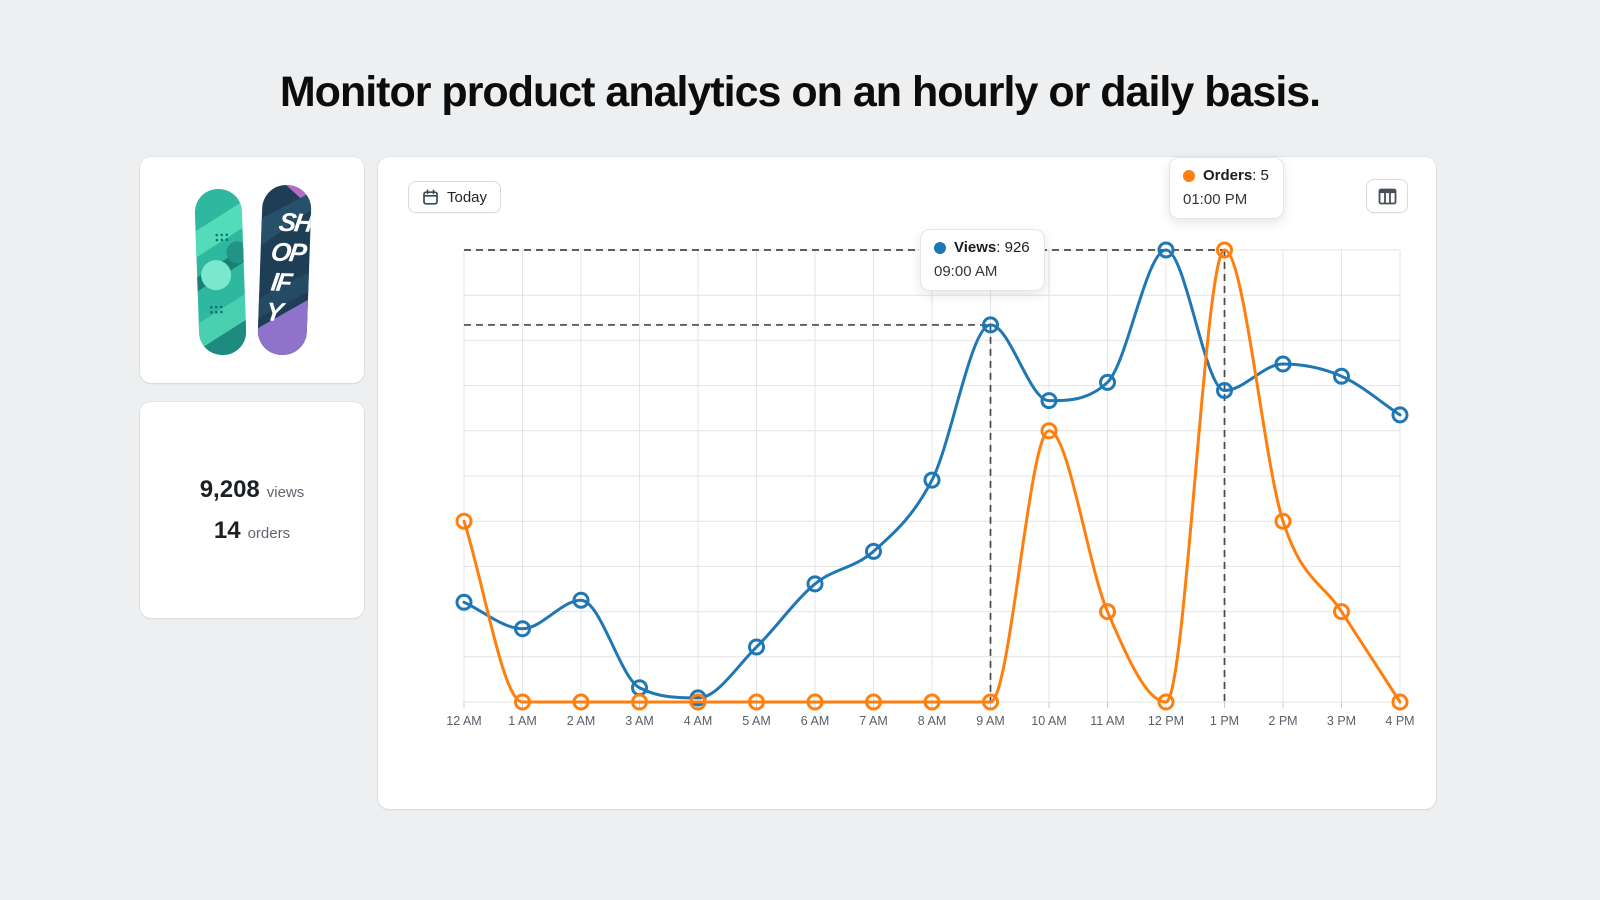 The height and width of the screenshot is (900, 1600). I want to click on orders-tooltip: Orders: 5 01:00 PM, so click(1226, 188).